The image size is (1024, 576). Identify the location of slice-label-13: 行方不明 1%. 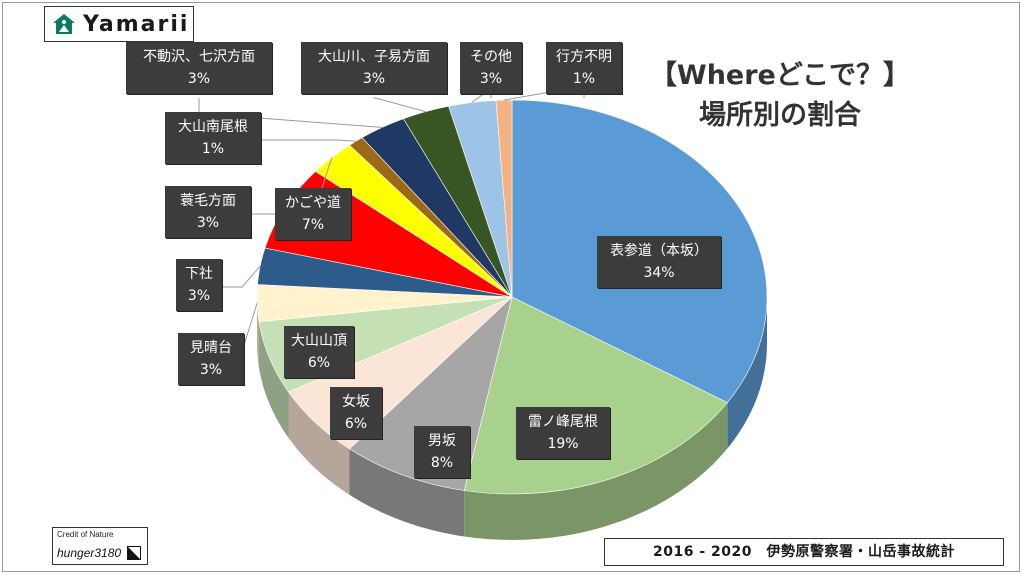
(584, 68).